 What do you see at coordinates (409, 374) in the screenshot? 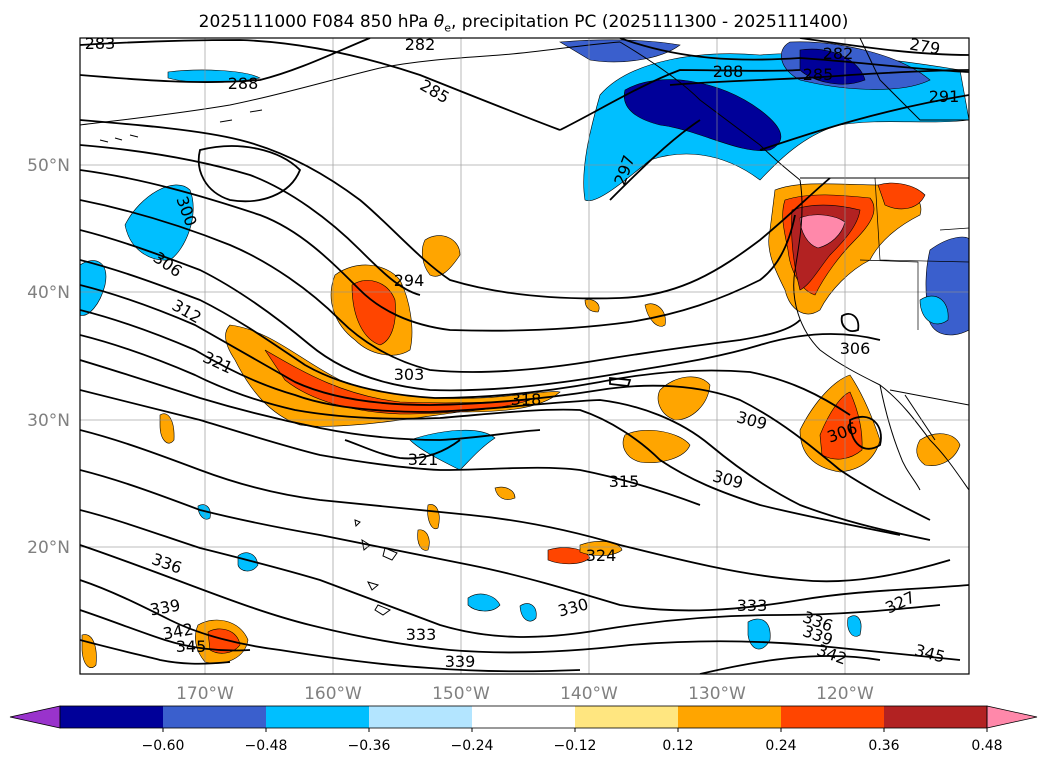
I see `contour-label: 303` at bounding box center [409, 374].